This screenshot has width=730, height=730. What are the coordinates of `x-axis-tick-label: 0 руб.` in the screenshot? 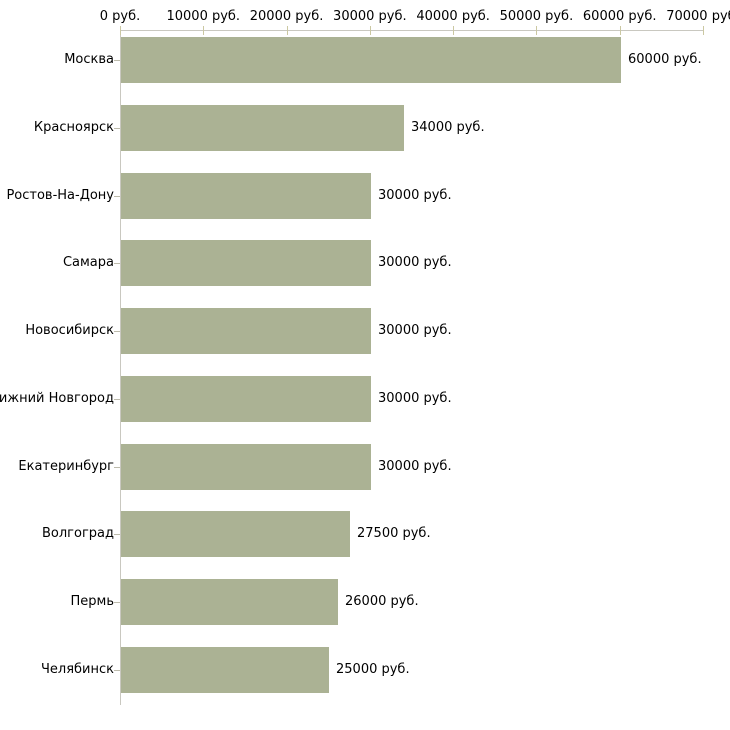 It's located at (120, 16).